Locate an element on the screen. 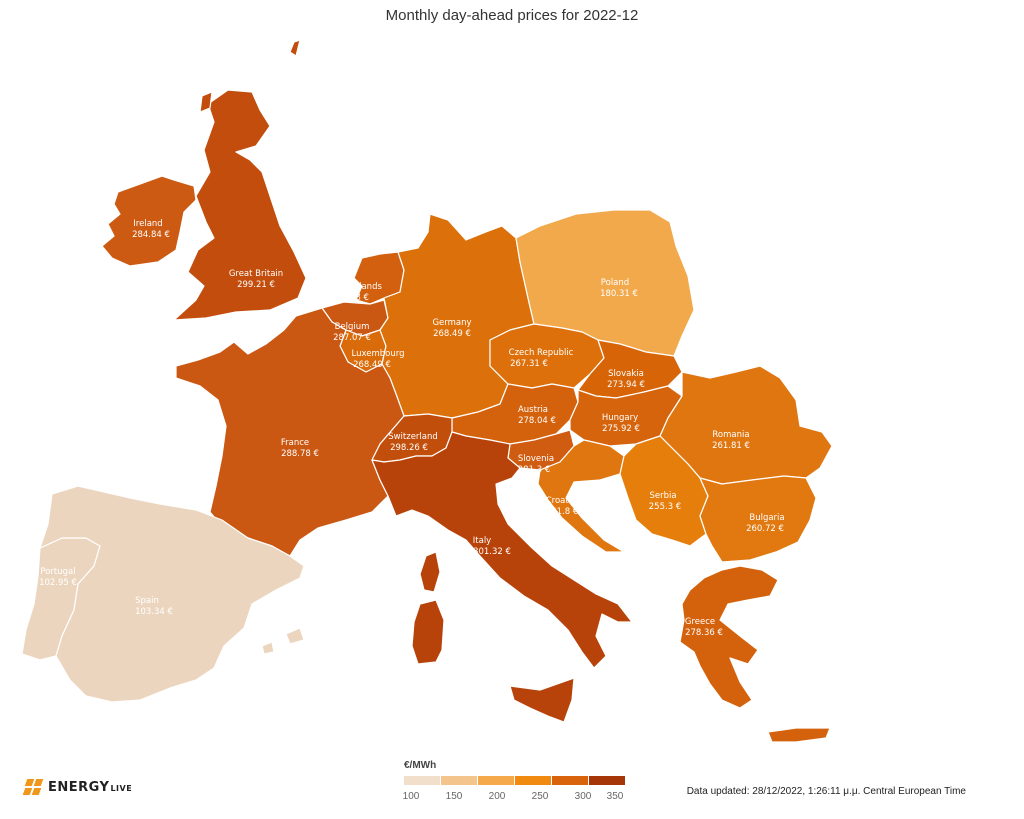  label-ireland: Ireland 284.84 € is located at coordinates (151, 229).